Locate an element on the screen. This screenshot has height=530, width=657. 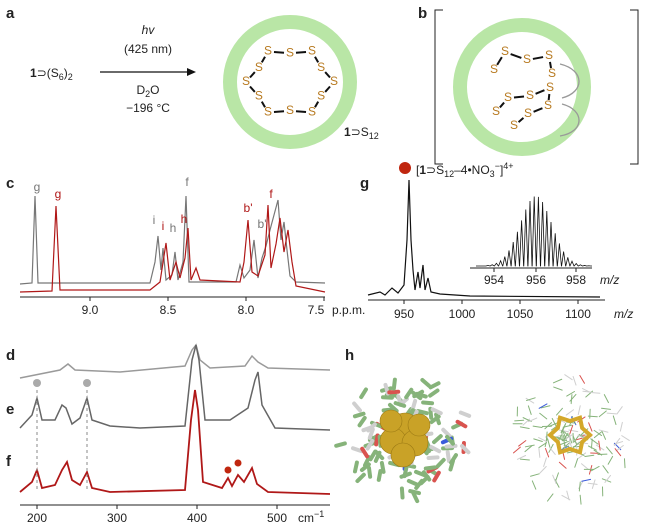
ms-trace is located at coordinates (484, 238).